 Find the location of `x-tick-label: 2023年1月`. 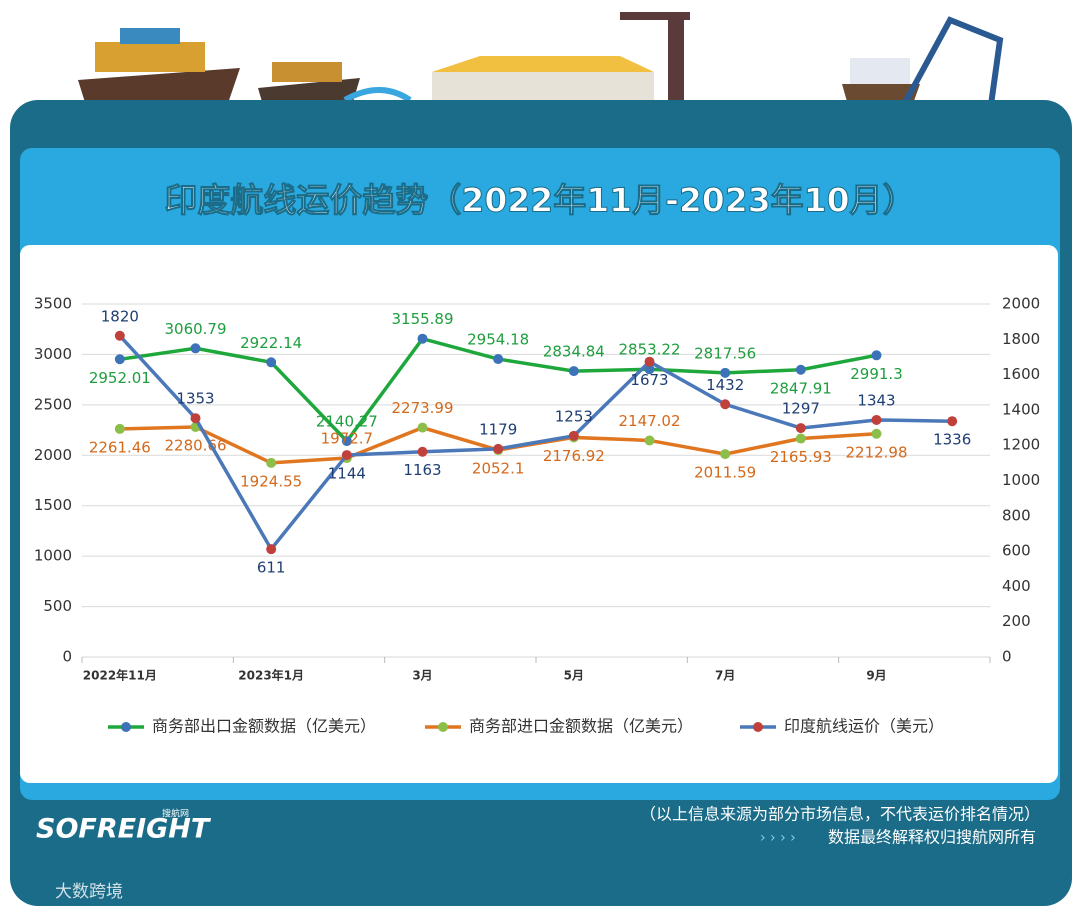

x-tick-label: 2023年1月 is located at coordinates (271, 675).